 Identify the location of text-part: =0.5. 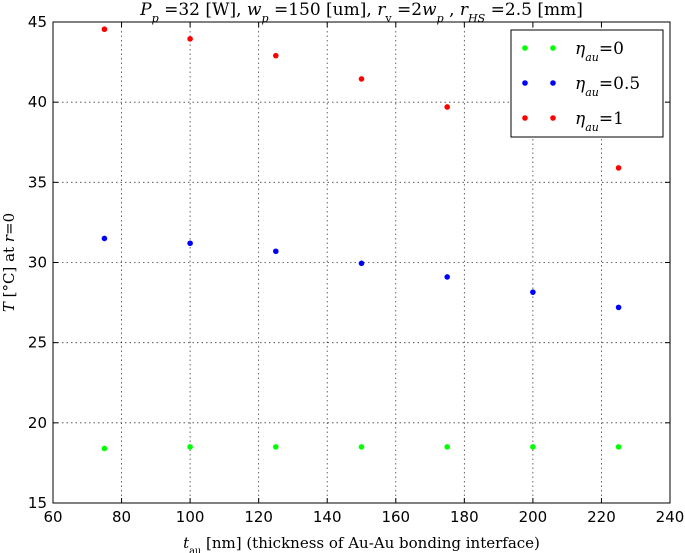
(619, 84).